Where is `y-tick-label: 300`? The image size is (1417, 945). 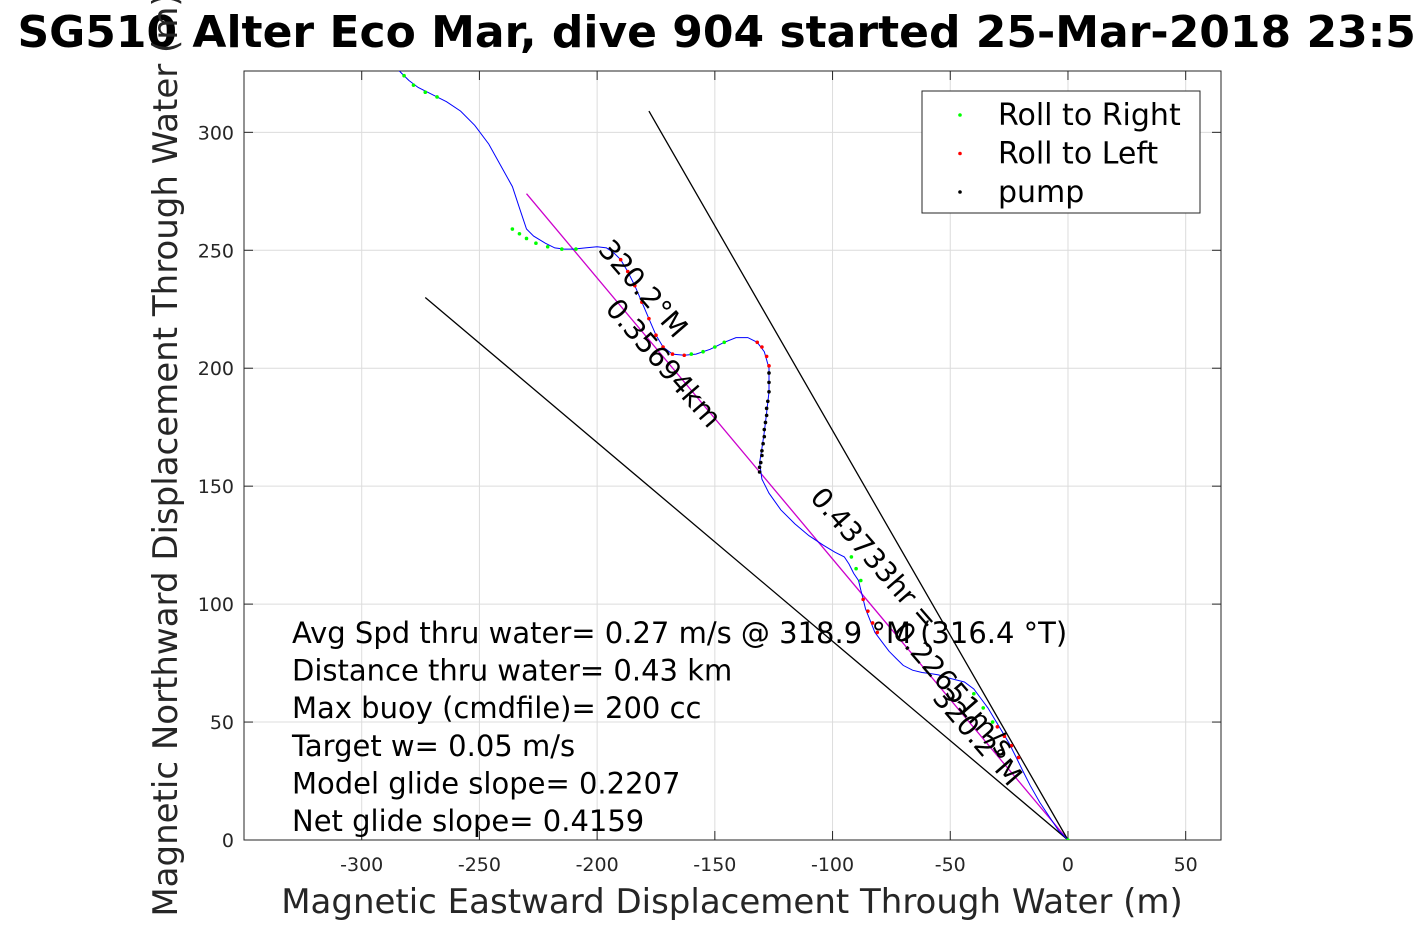 y-tick-label: 300 is located at coordinates (216, 133).